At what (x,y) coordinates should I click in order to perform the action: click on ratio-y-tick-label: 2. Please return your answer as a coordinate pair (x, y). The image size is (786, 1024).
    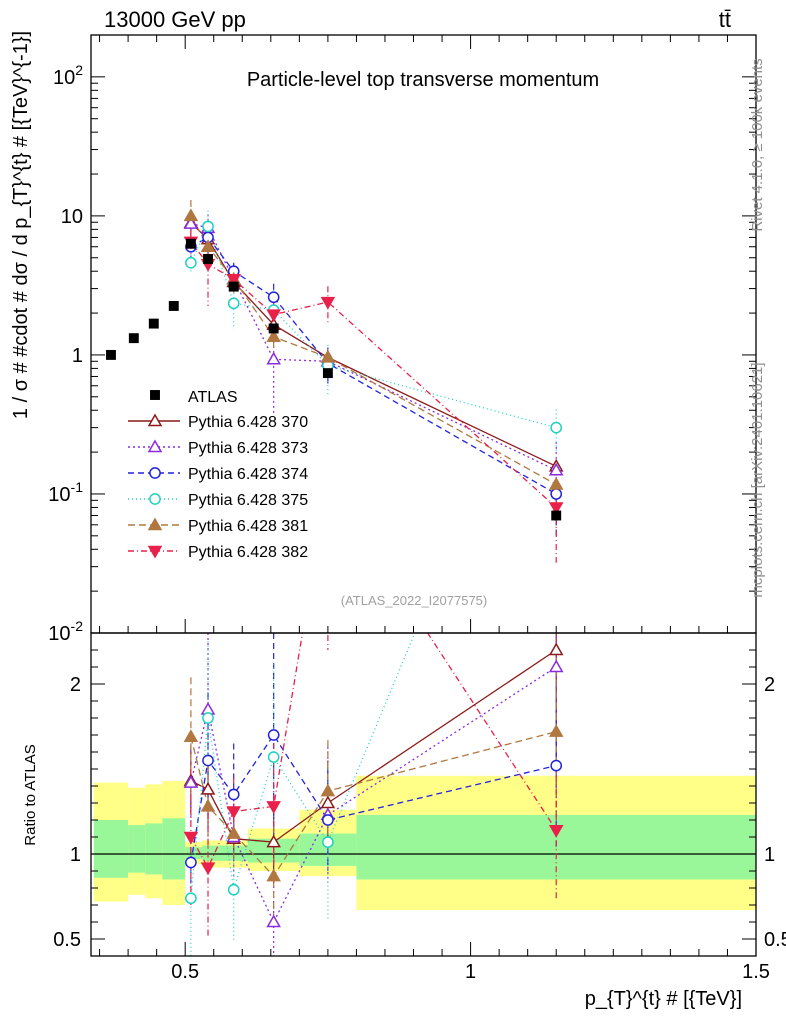
    Looking at the image, I should click on (75, 685).